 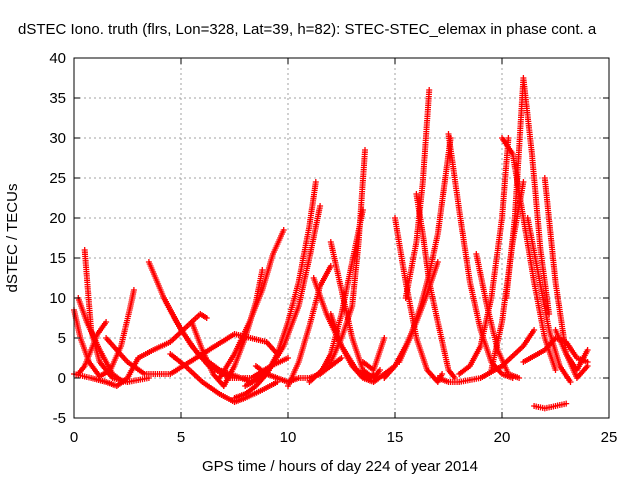 I want to click on x-tick-label: 0, so click(x=74, y=437).